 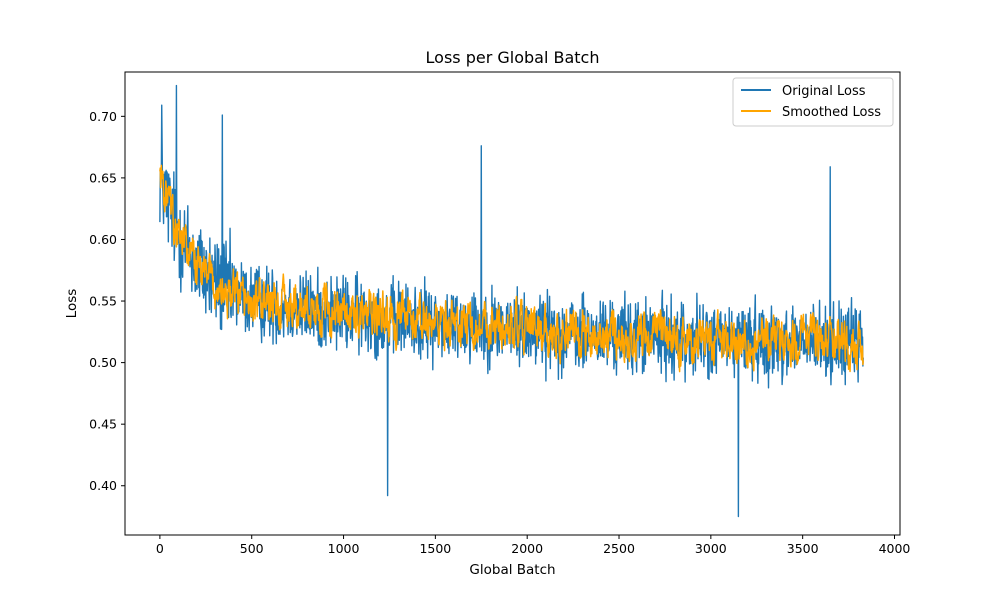 I want to click on y-tick-label: 0.55, so click(x=103, y=301).